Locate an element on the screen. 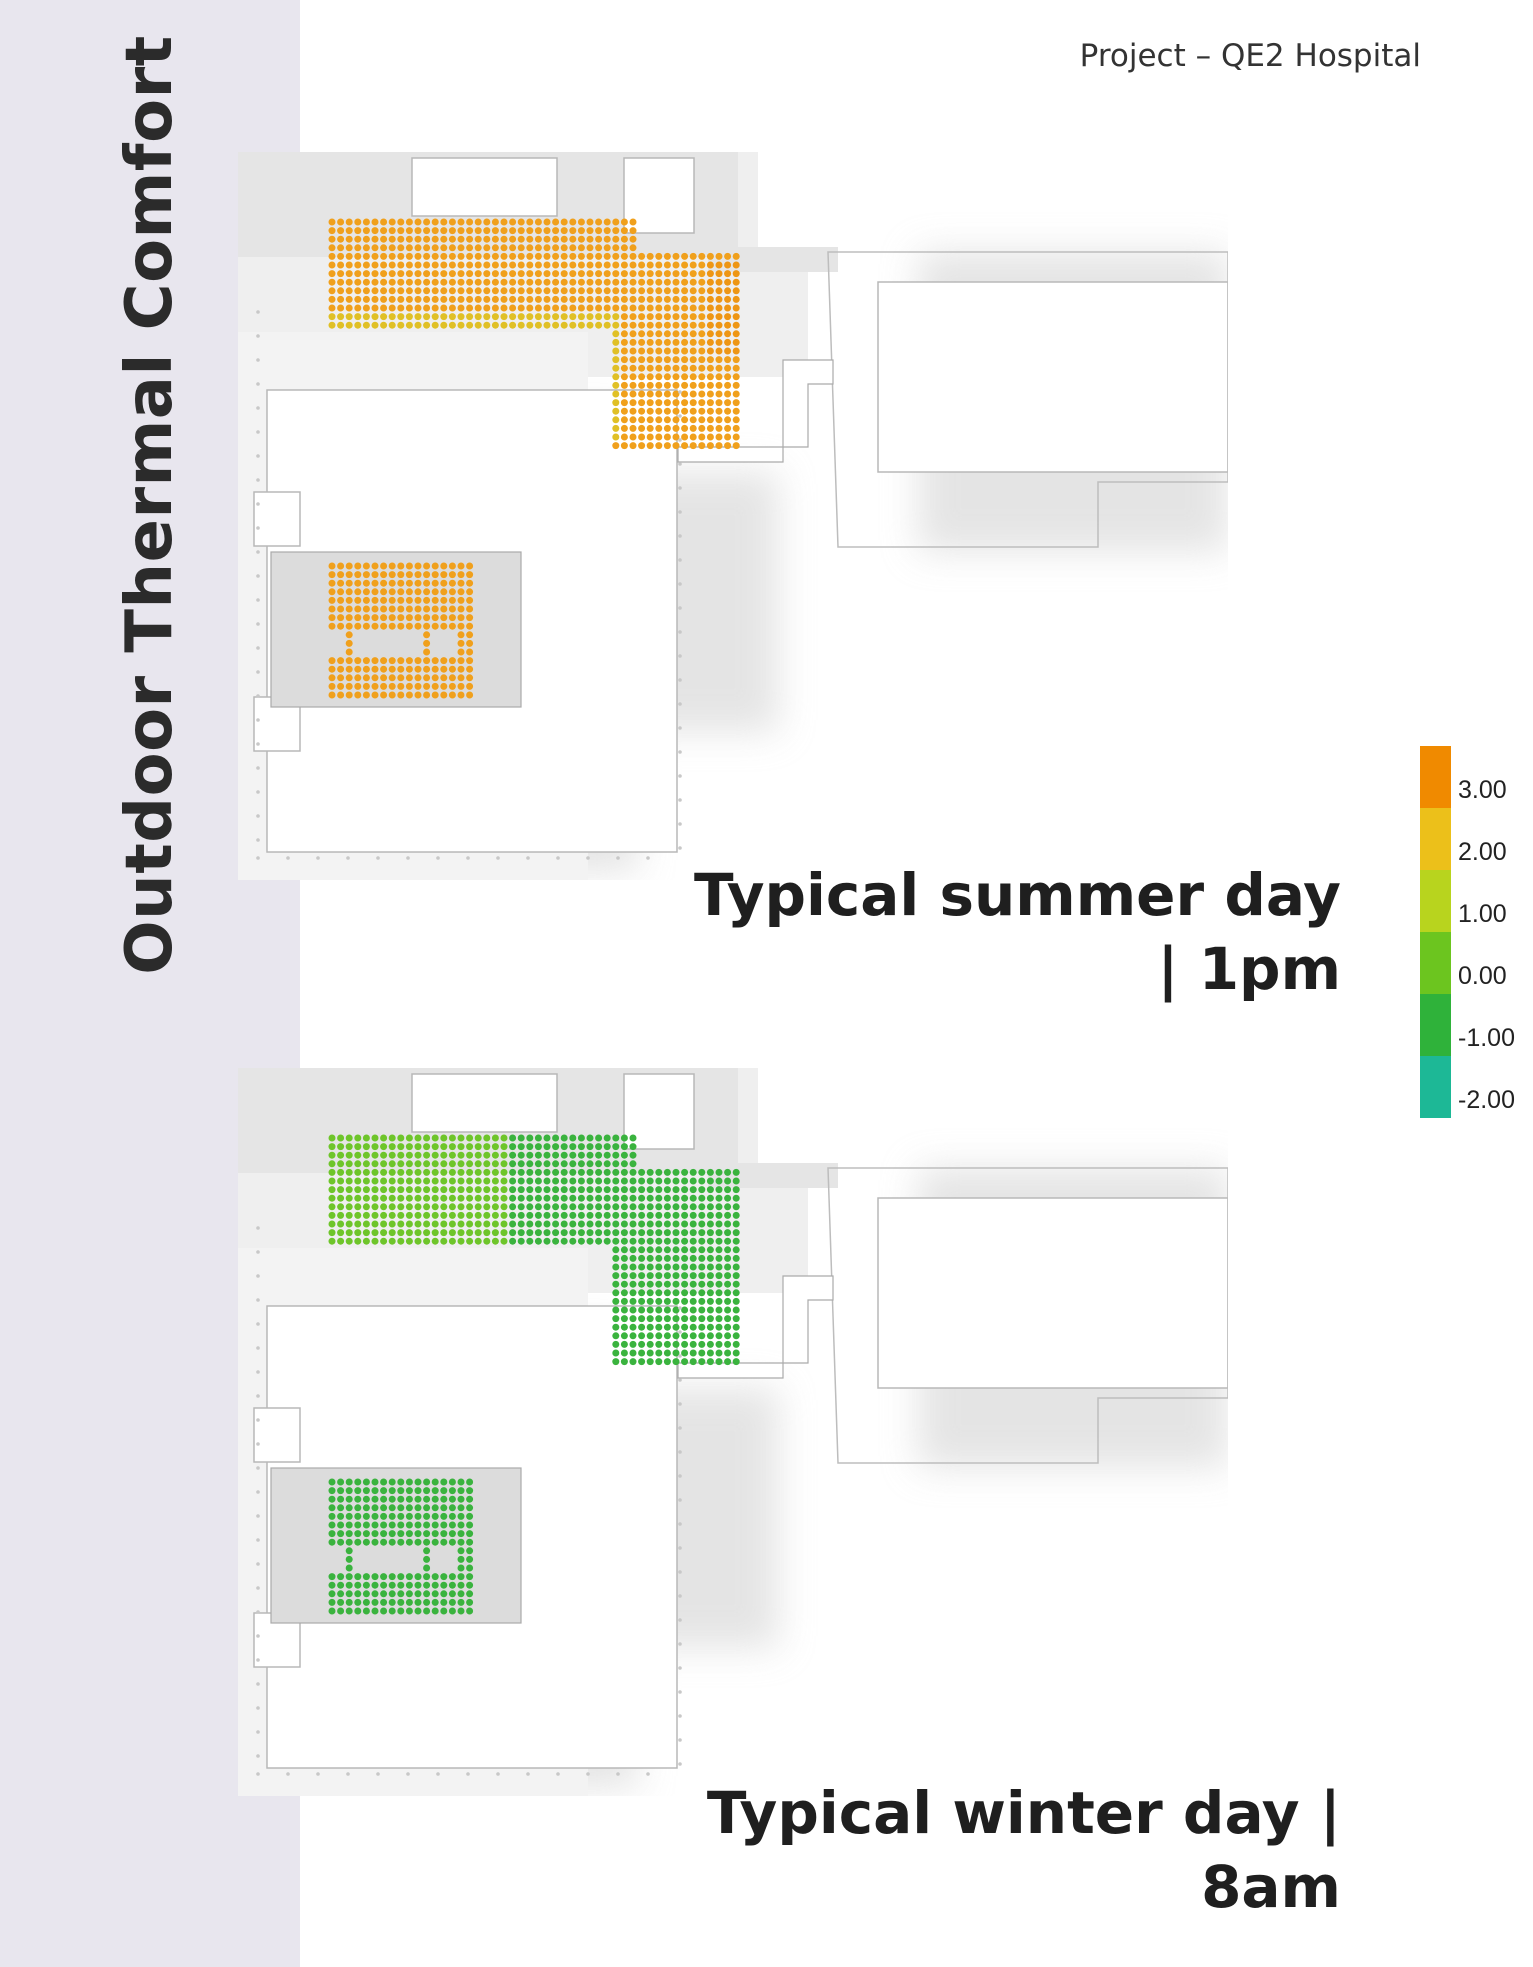 The image size is (1533, 1967). comfort-legend: 3.00 2.00 1.00 0.00 -1.00 -2.00 is located at coordinates (1475, 932).